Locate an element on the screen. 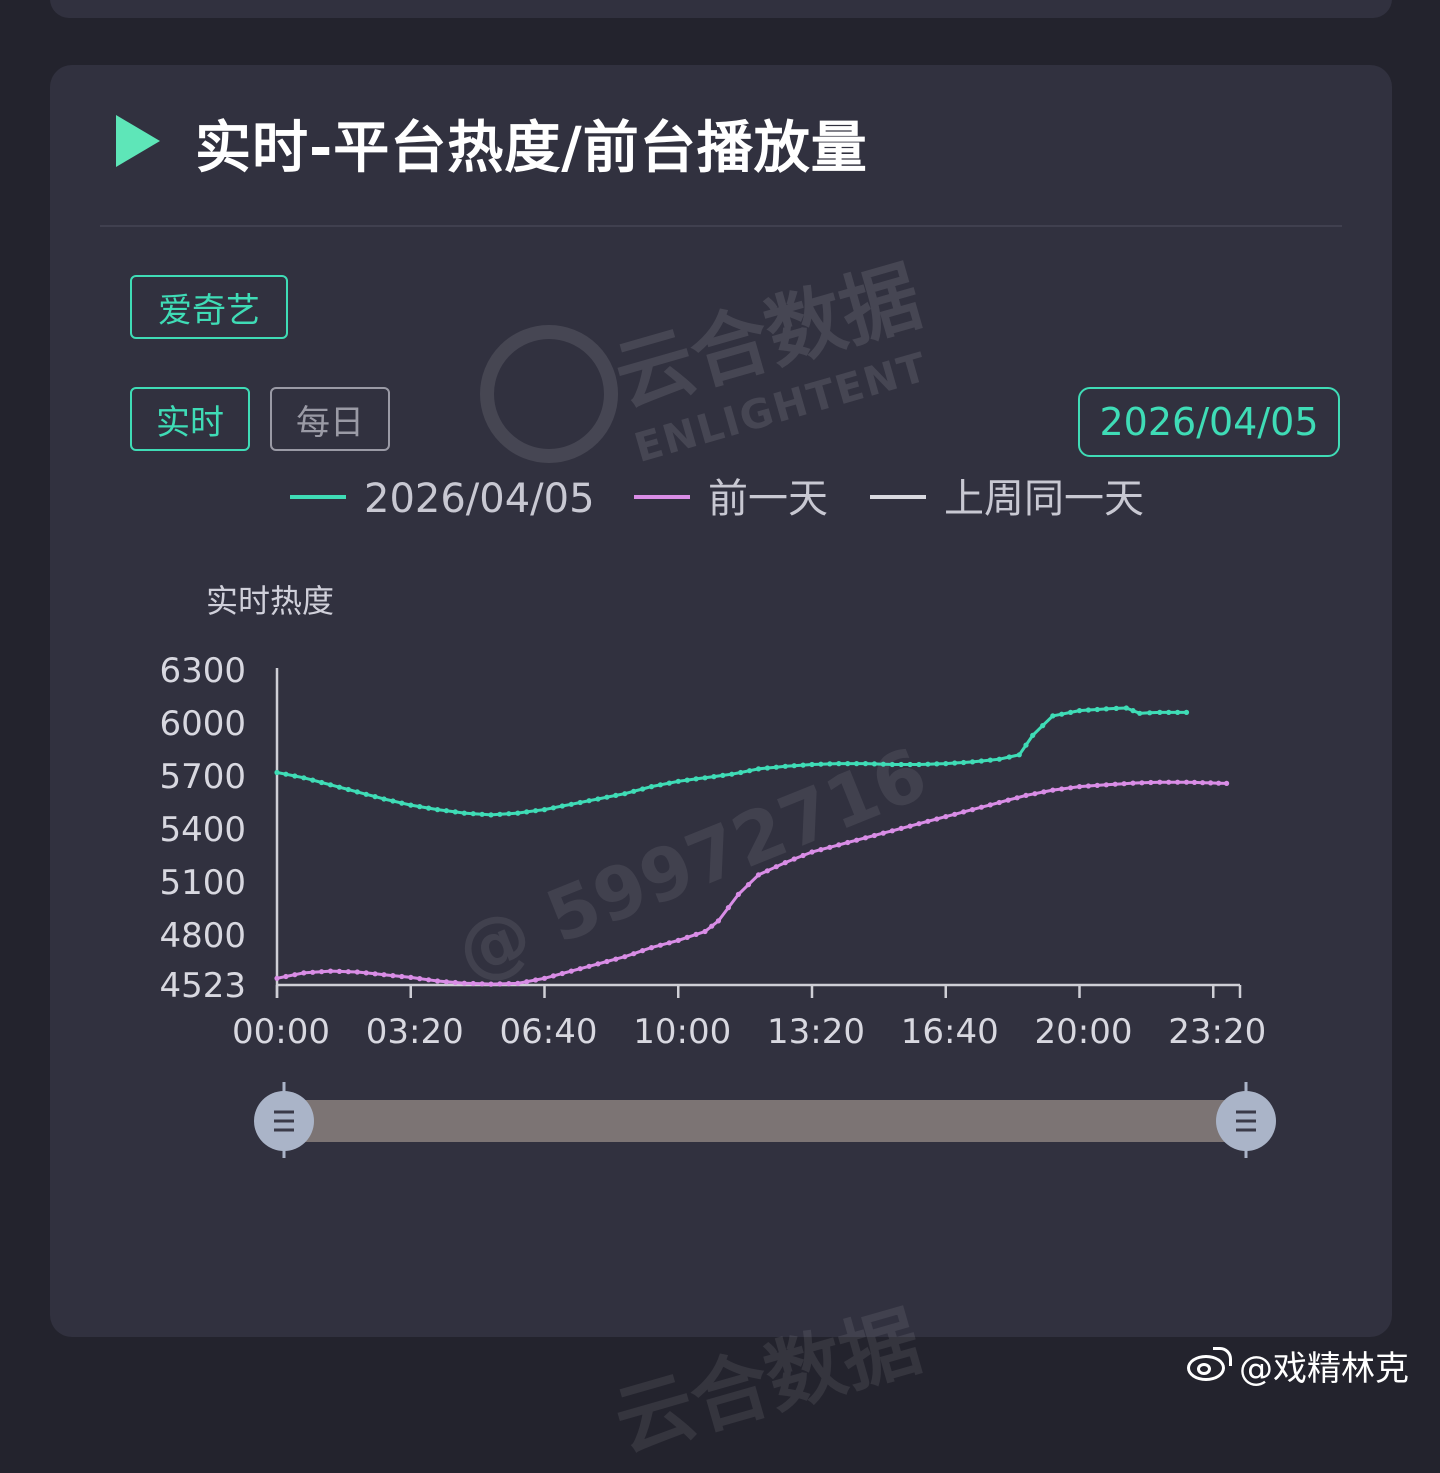 This screenshot has height=1473, width=1440. play-triangle-icon is located at coordinates (138, 141).